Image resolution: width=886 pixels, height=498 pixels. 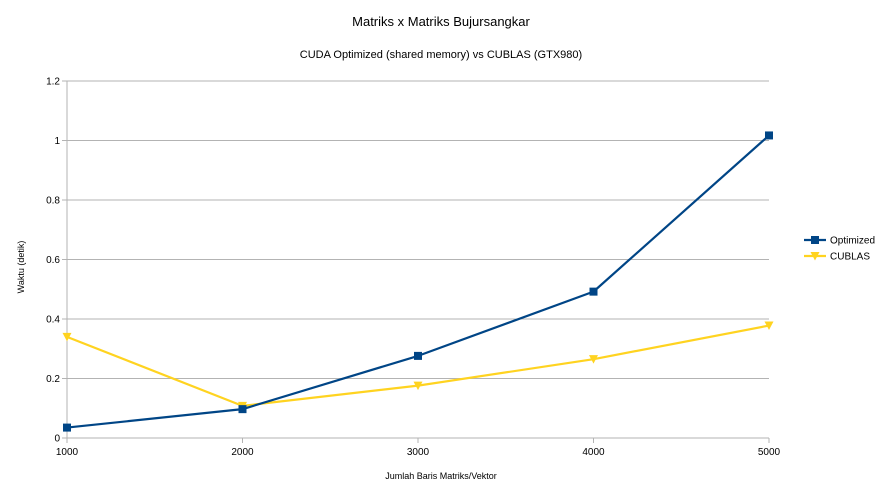 I want to click on x-tick-label: 3000, so click(x=418, y=452).